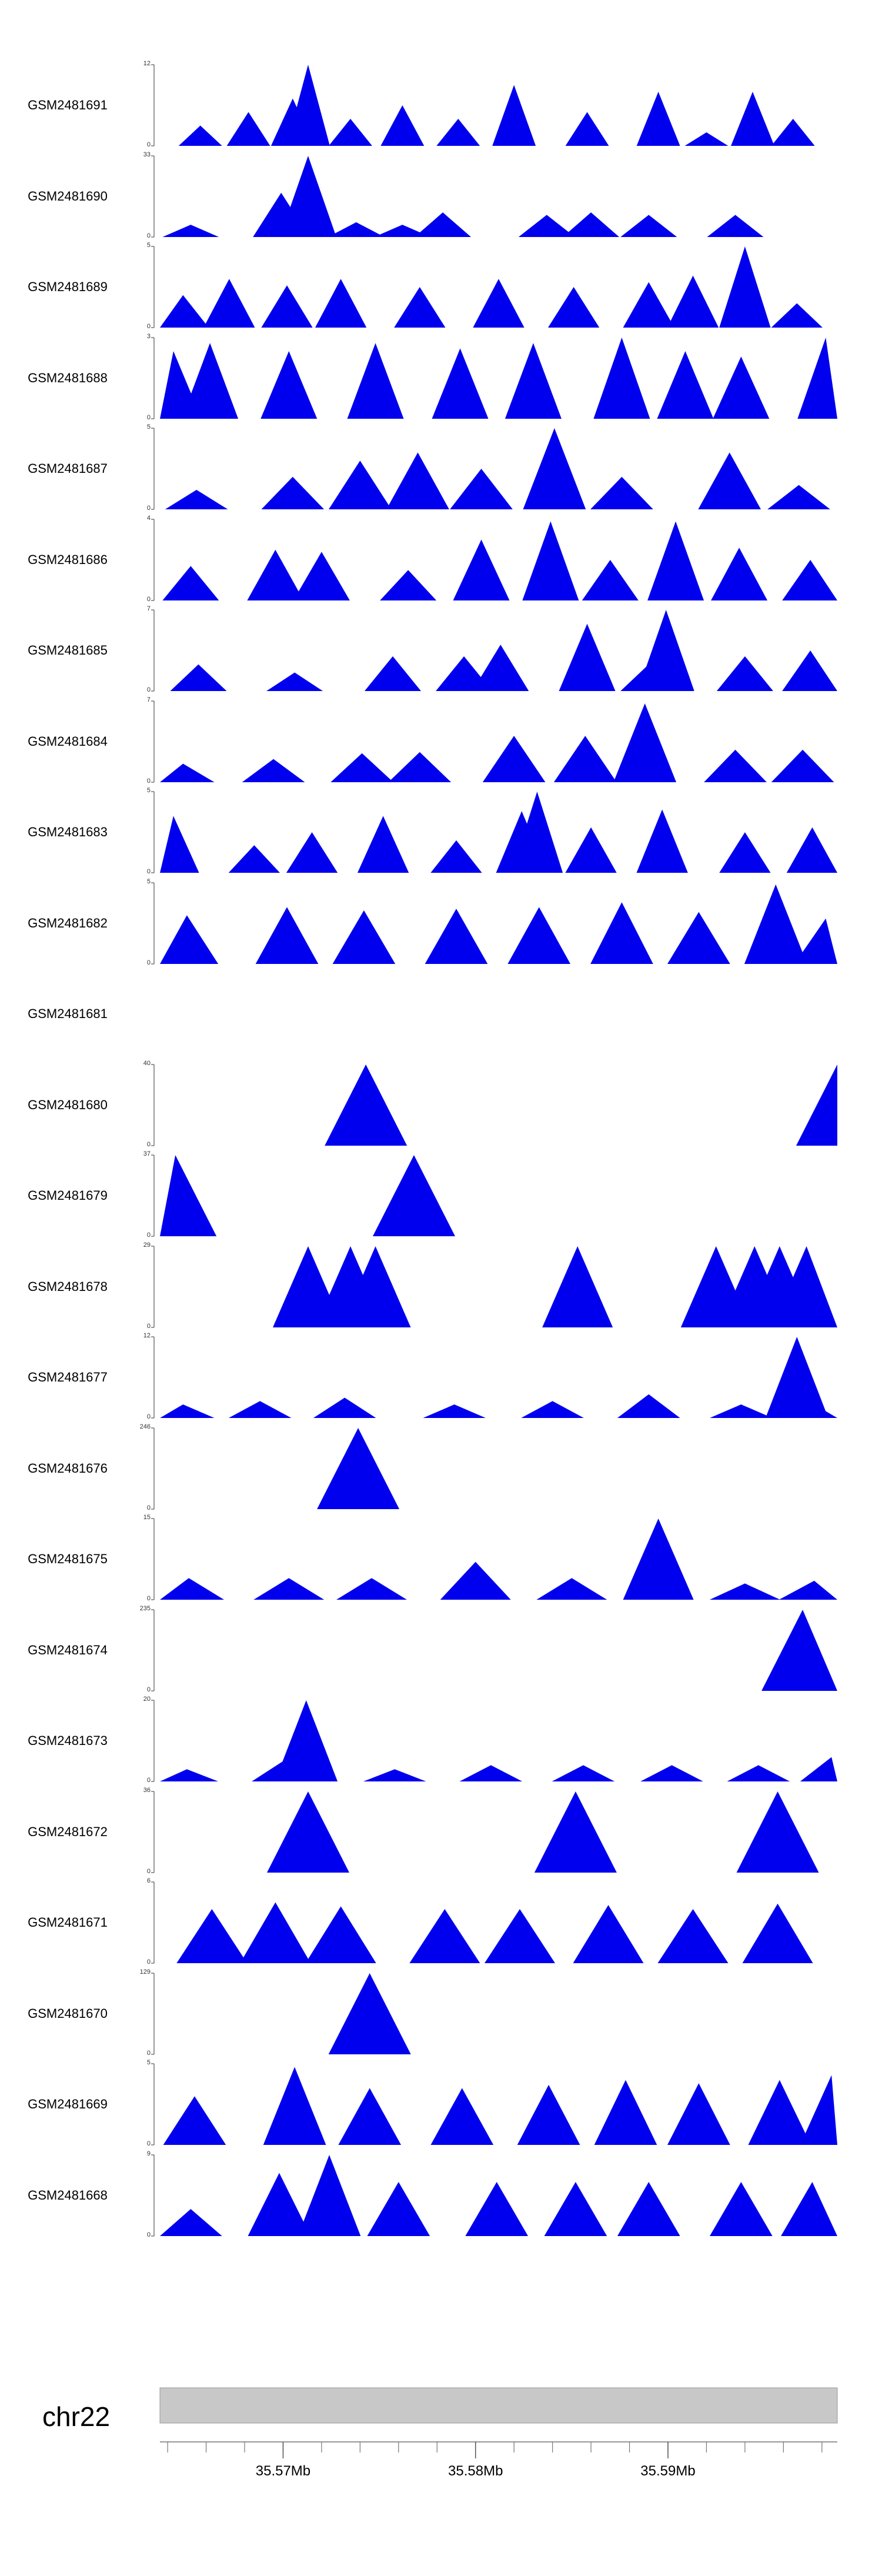  What do you see at coordinates (68, 1922) in the screenshot?
I see `track-label: GSM2481671` at bounding box center [68, 1922].